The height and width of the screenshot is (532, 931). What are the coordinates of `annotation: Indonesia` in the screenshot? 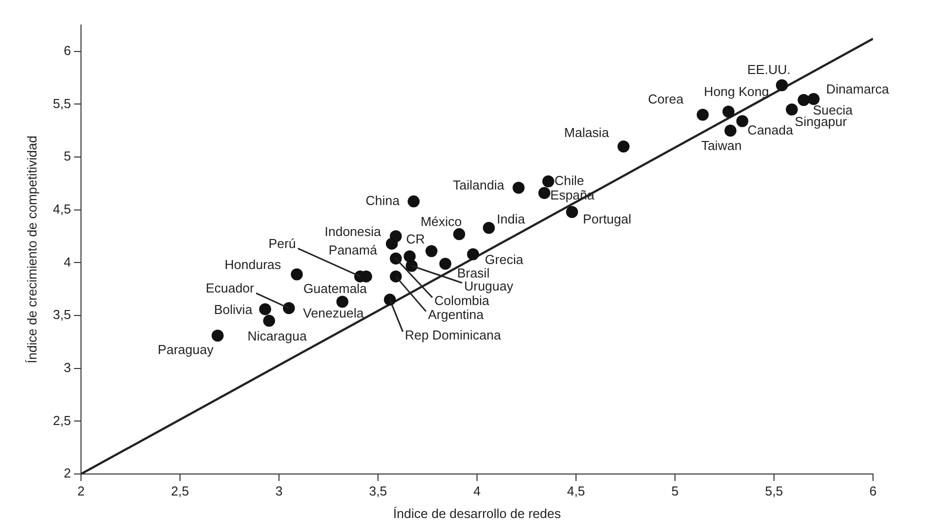 It's located at (353, 231).